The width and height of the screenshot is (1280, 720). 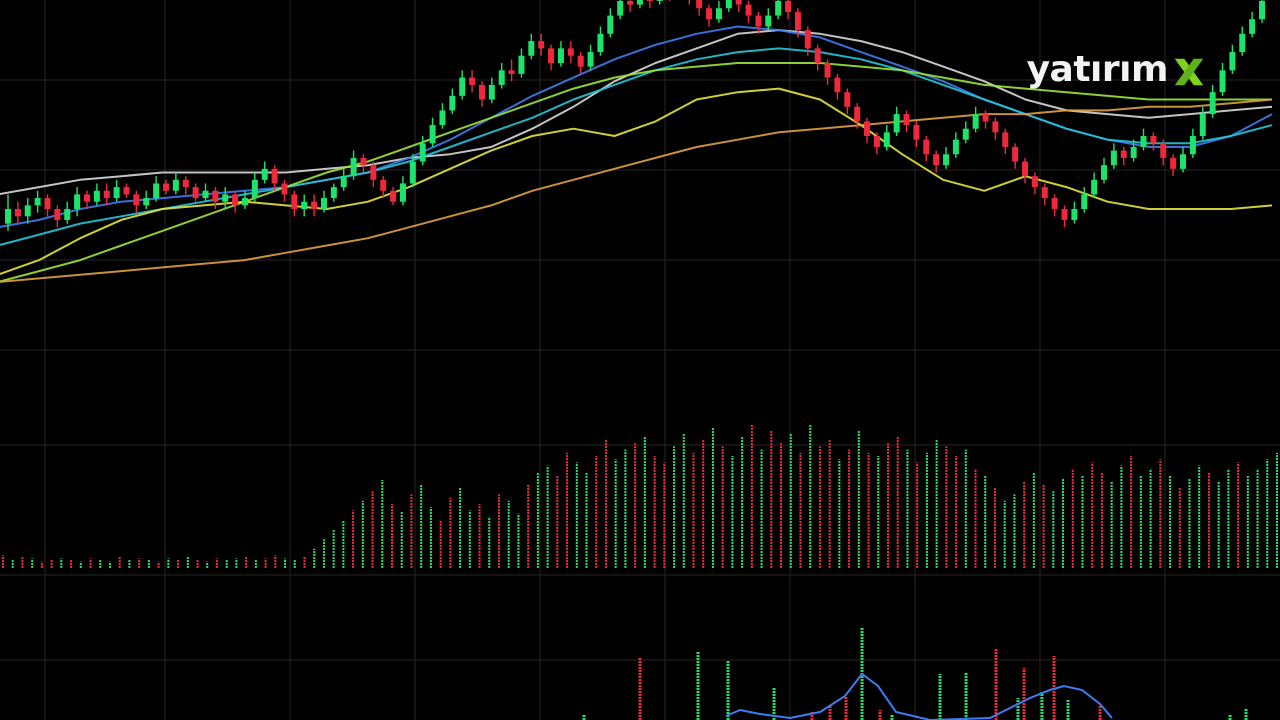 I want to click on brand-logo: yatırım, so click(x=1117, y=70).